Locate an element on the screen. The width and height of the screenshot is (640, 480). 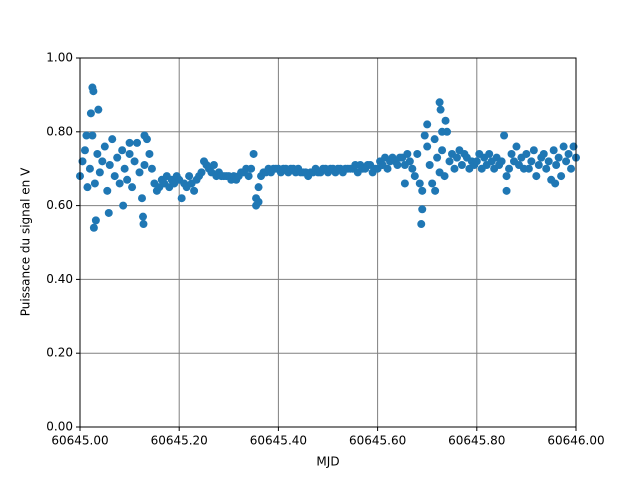
y-tick-label: 0.20 is located at coordinates (59, 353).